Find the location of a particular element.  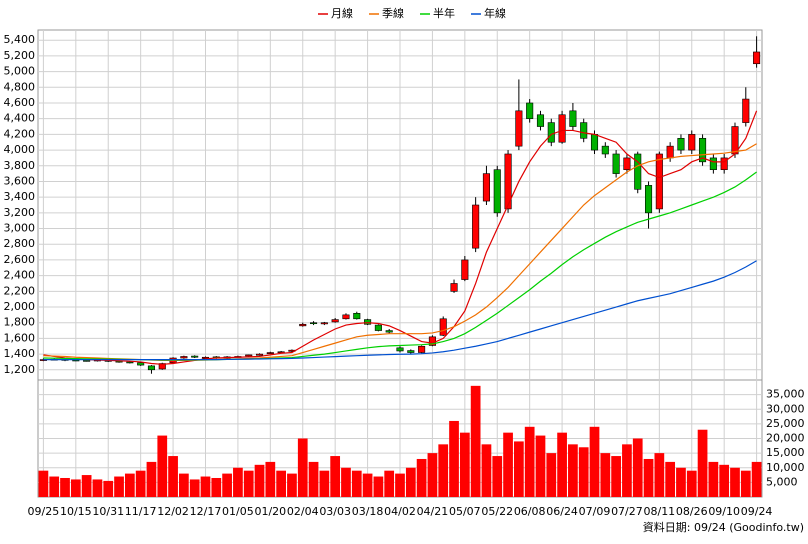

y2-tick-label: 20,000 is located at coordinates (785, 438).